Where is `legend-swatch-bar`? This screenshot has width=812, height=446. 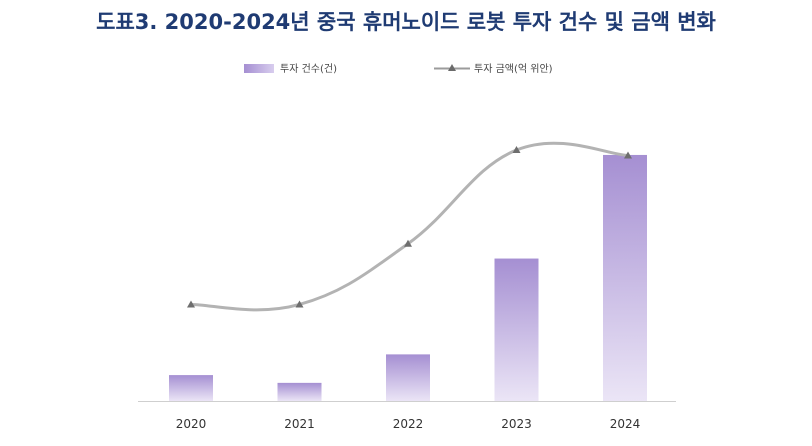
legend-swatch-bar is located at coordinates (259, 68).